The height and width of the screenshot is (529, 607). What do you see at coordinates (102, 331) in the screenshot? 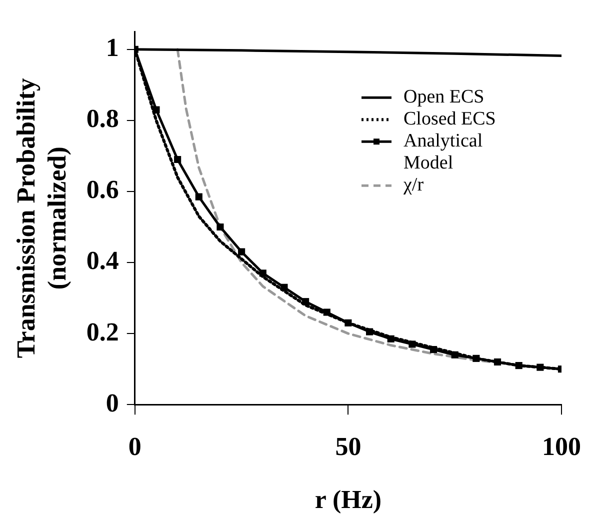
I see `y-tick-label: 0.2` at bounding box center [102, 331].